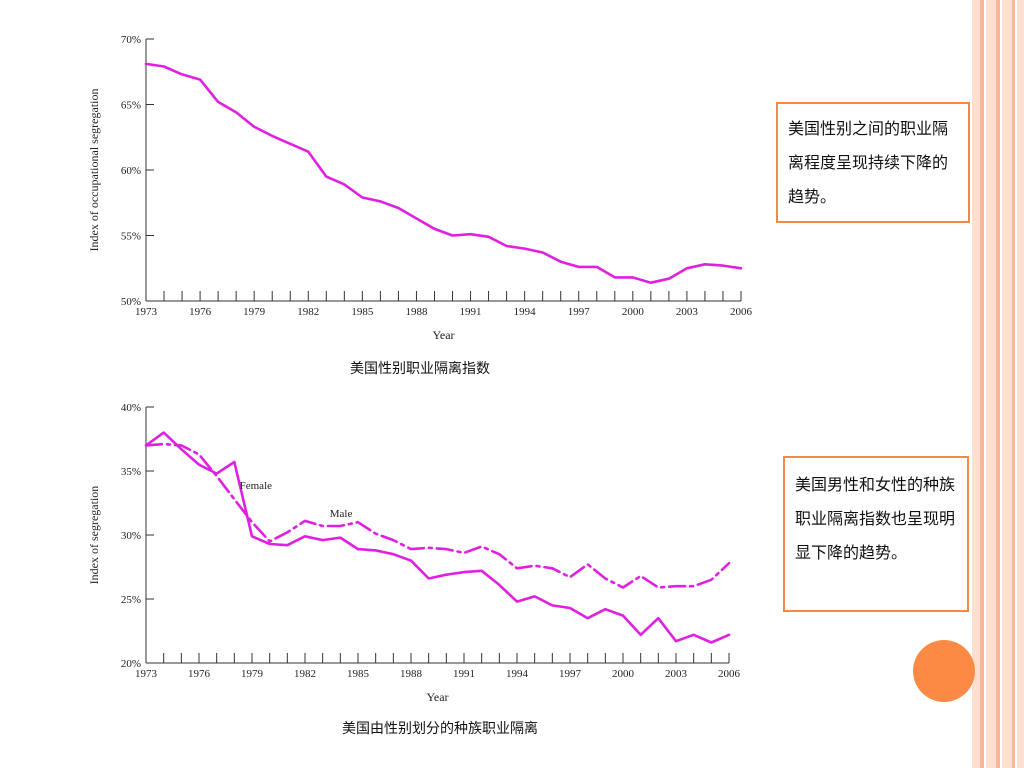 Image resolution: width=1024 pixels, height=768 pixels. What do you see at coordinates (131, 237) in the screenshot?
I see `y-tick-label: 55%` at bounding box center [131, 237].